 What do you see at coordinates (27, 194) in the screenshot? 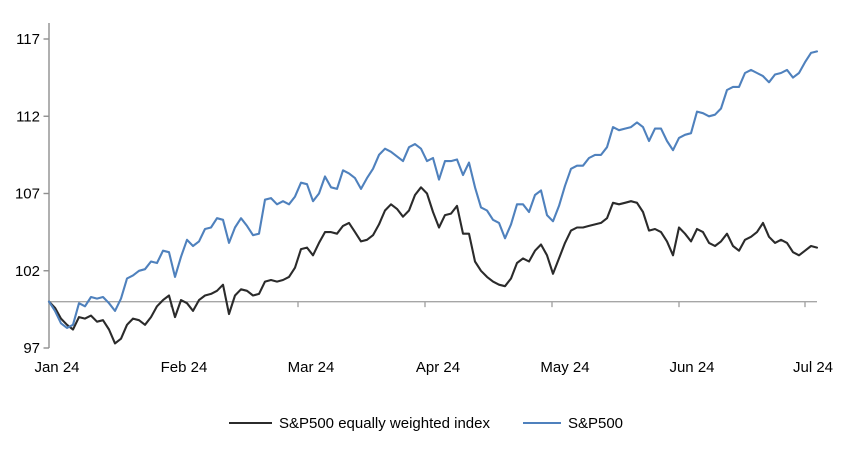
I see `y-tick-label: 107` at bounding box center [27, 194].